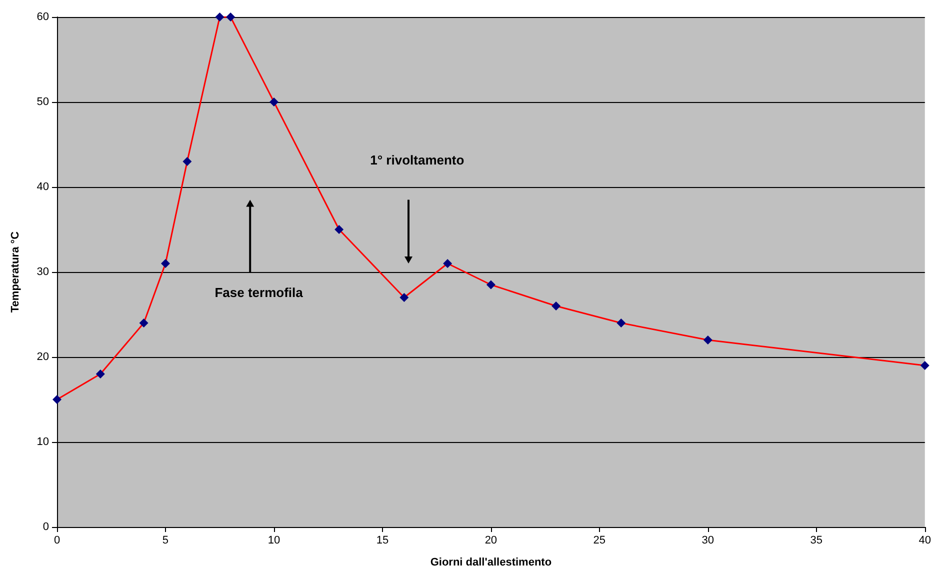  What do you see at coordinates (16, 272) in the screenshot?
I see `y-axis-title: Temperatura °C` at bounding box center [16, 272].